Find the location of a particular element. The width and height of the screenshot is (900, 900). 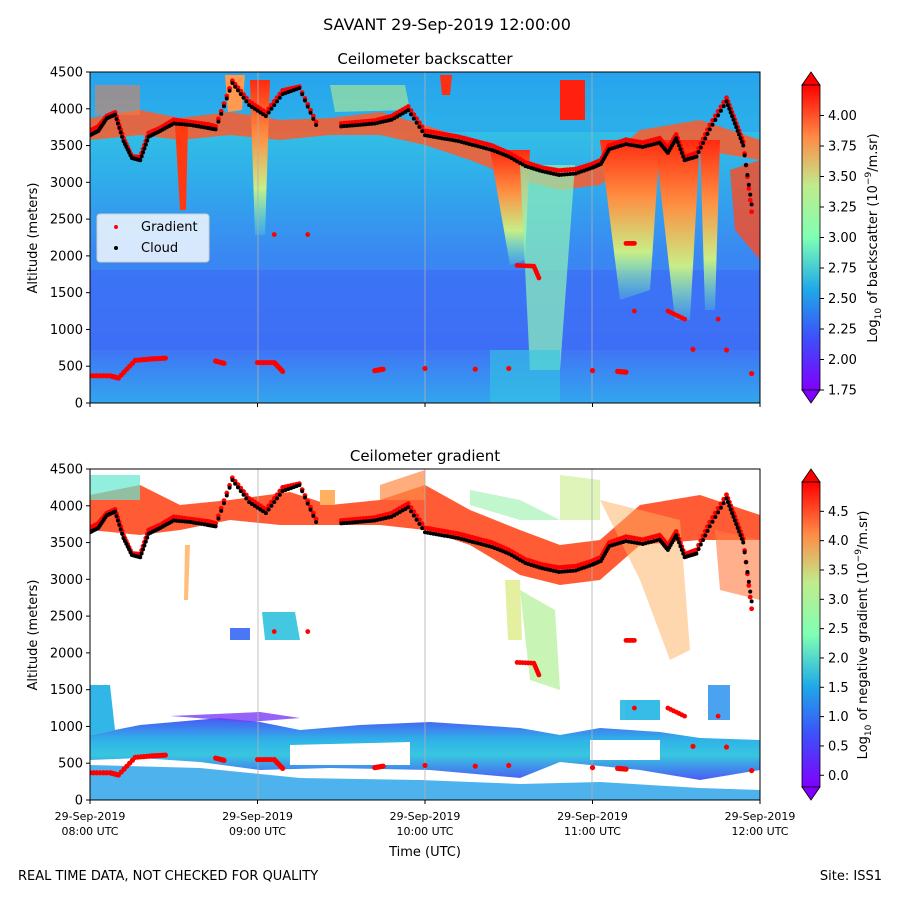

y-tick-label: 500 is located at coordinates (70, 367).